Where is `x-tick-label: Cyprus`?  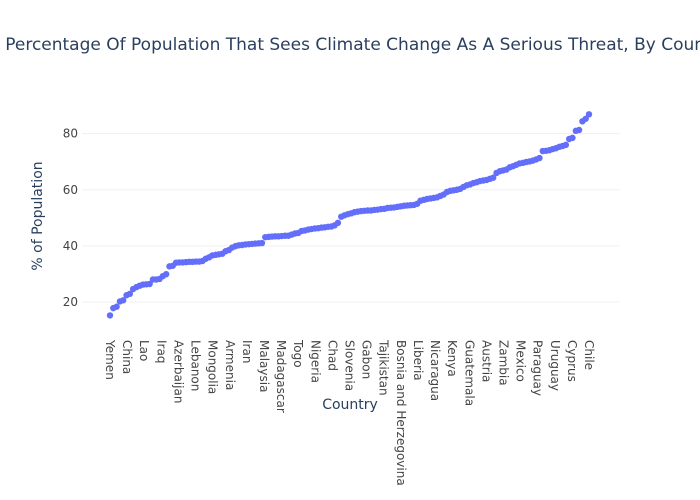
x-tick-label: Cyprus is located at coordinates (572, 361).